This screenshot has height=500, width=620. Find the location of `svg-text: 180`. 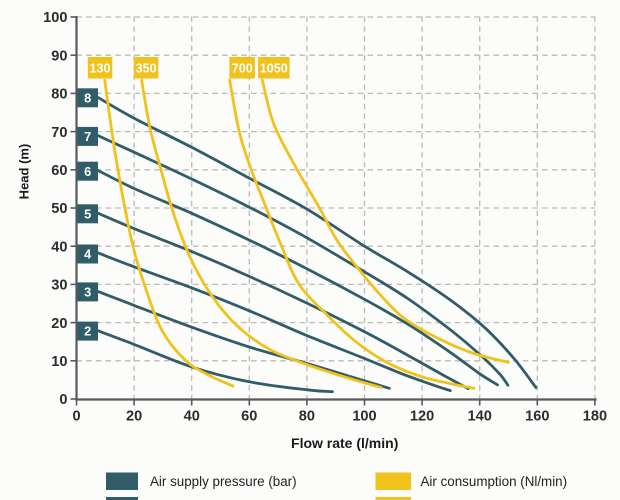

svg-text: 180 is located at coordinates (595, 417).